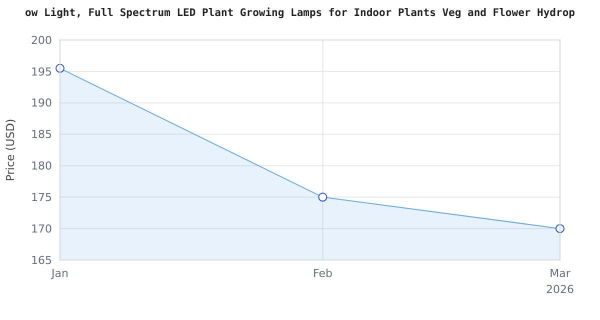 The height and width of the screenshot is (320, 600). What do you see at coordinates (41, 135) in the screenshot?
I see `y-tick-label: 185` at bounding box center [41, 135].